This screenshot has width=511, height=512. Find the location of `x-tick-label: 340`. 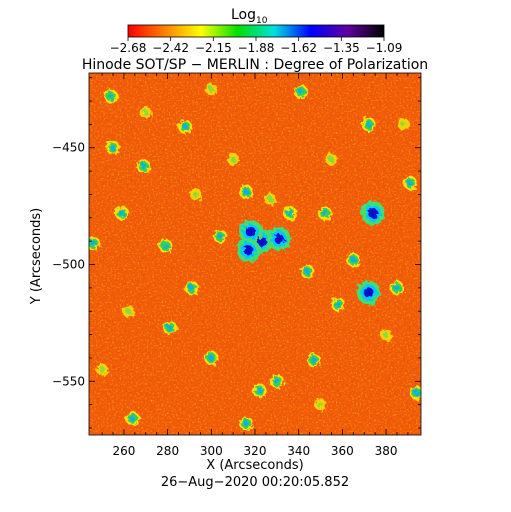

x-tick-label: 340 is located at coordinates (298, 451).